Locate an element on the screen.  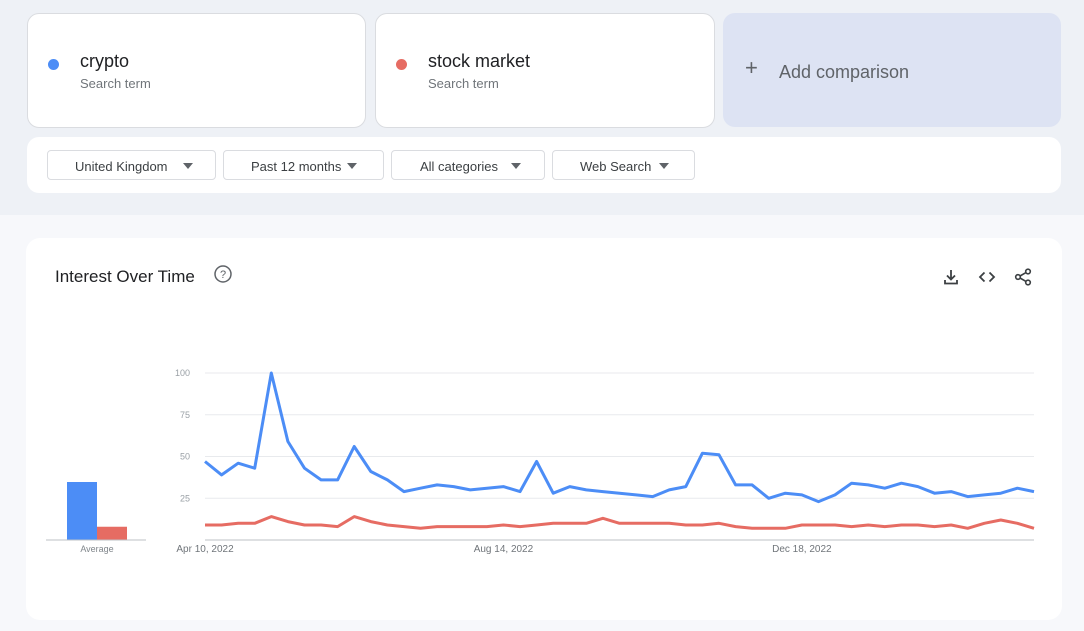
search-term-card-crypto: crypto Search term is located at coordinates (196, 70).